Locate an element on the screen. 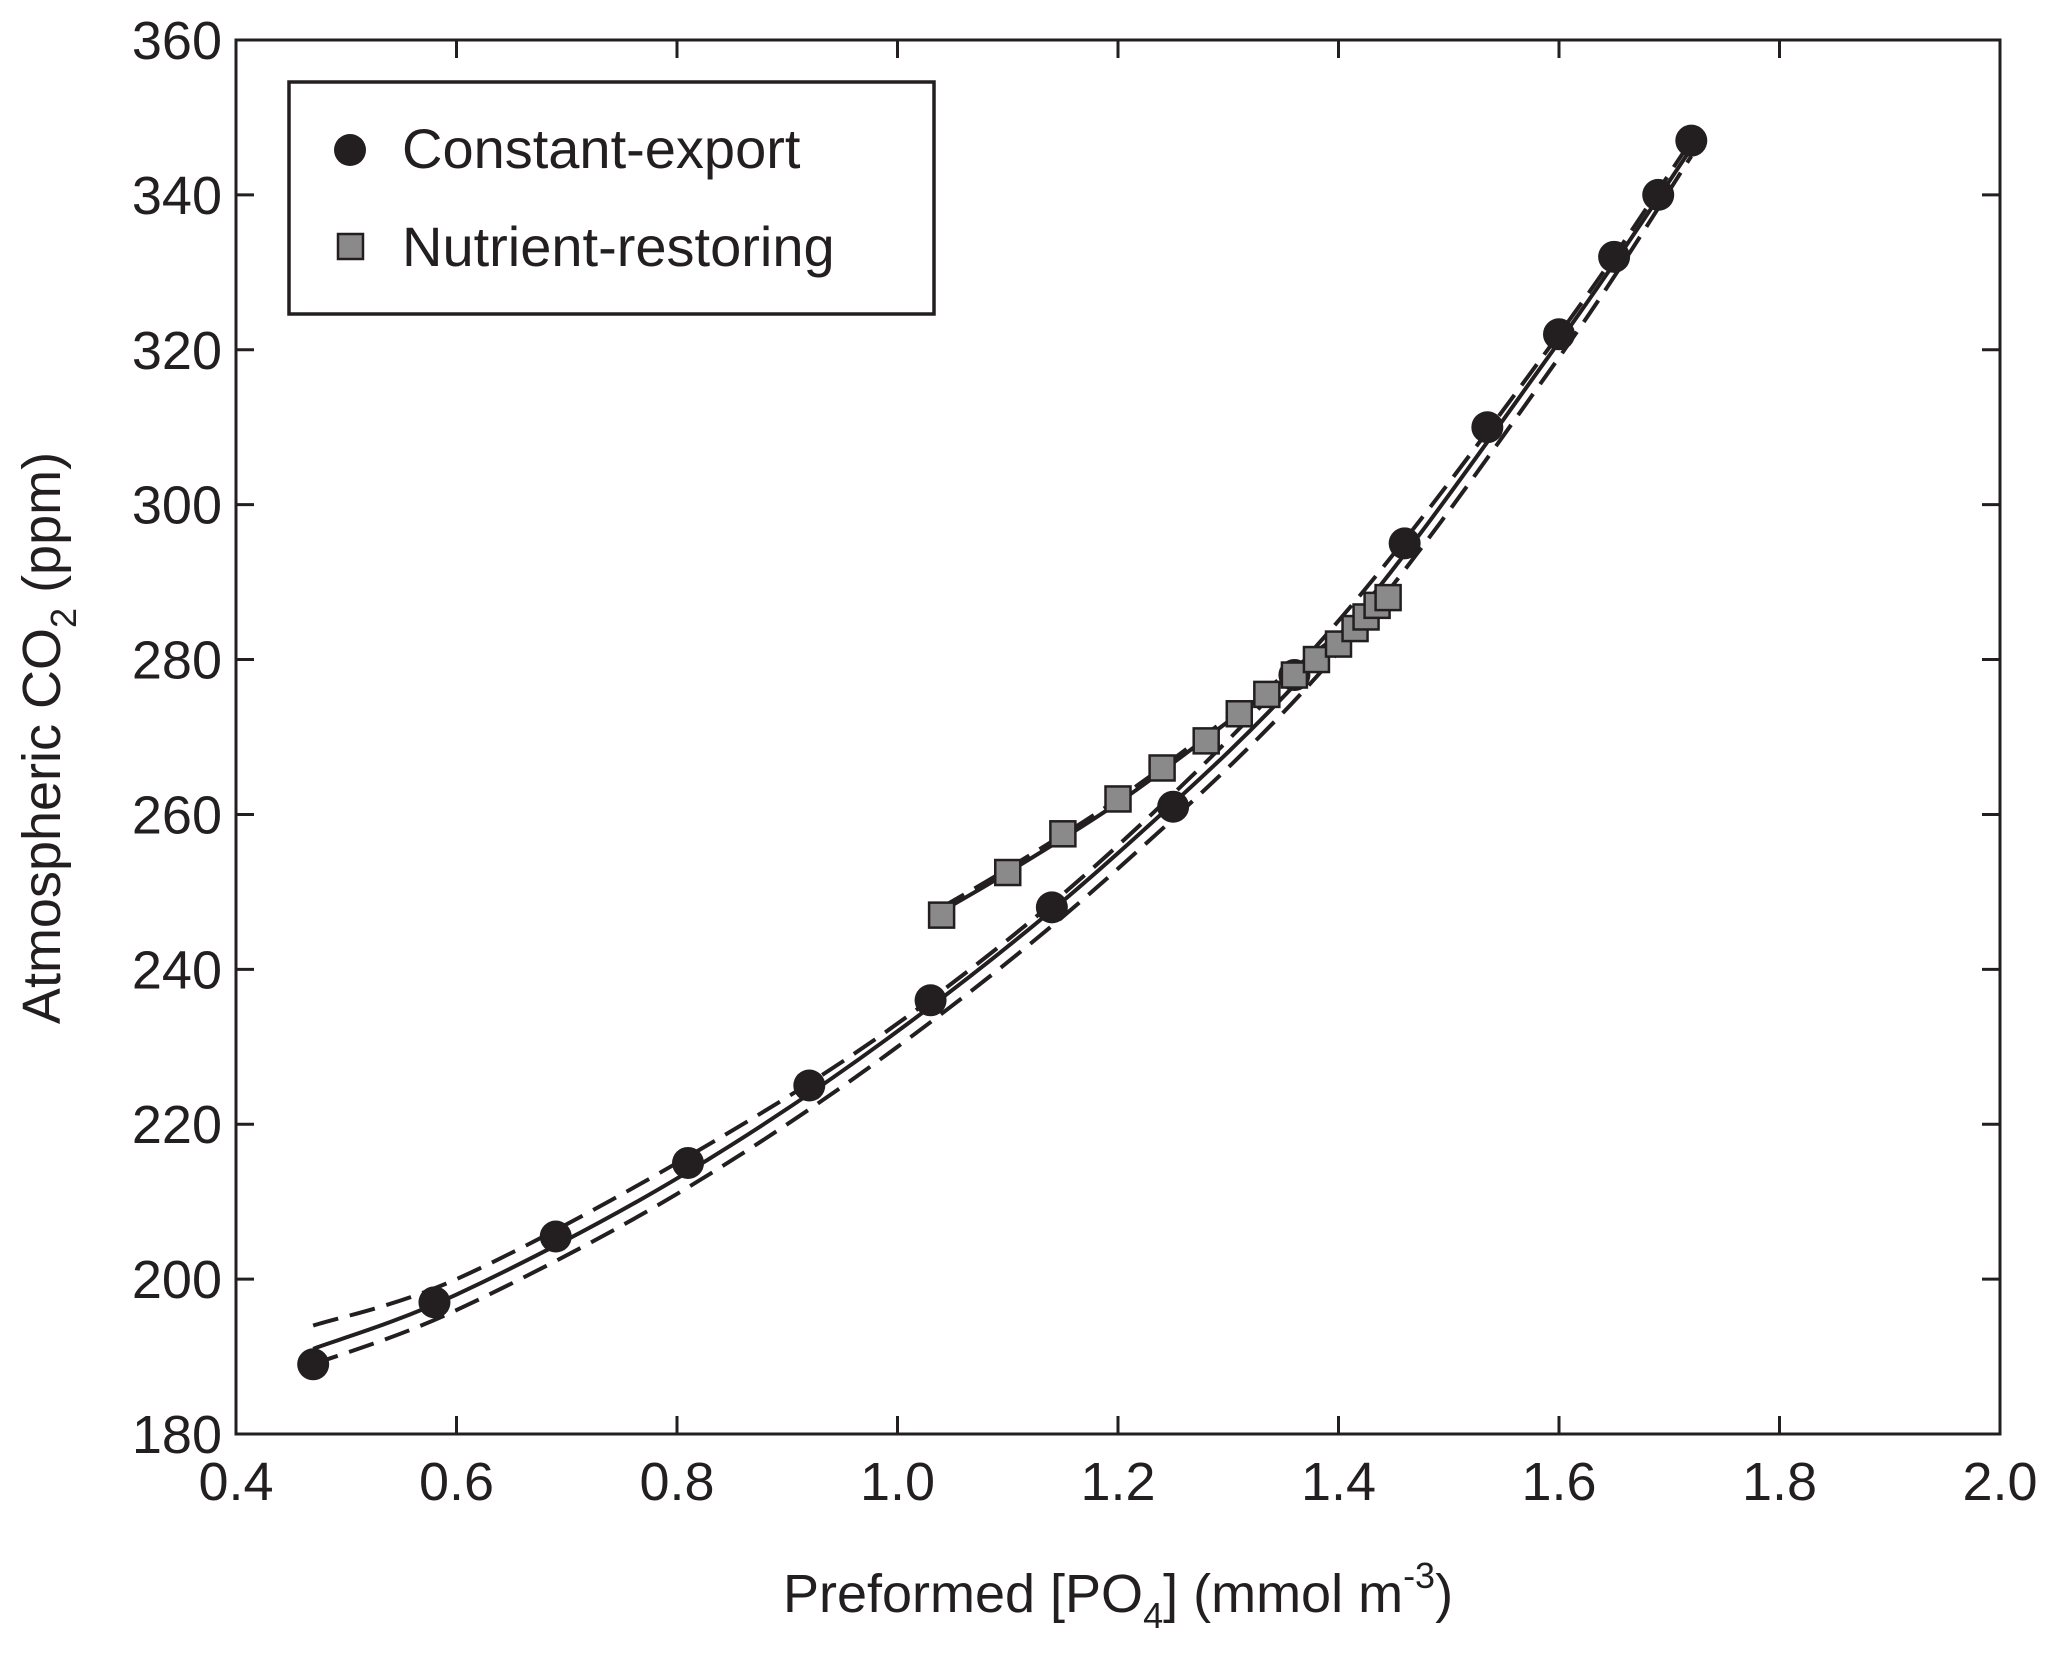  y-tick-label: 320 is located at coordinates (177, 351).